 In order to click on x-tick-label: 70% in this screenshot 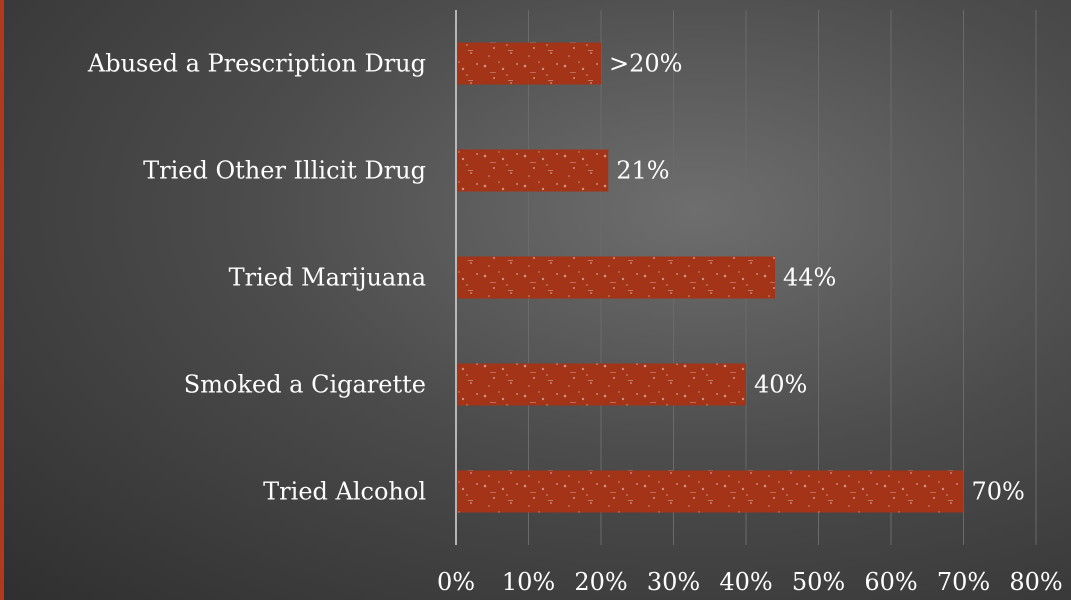, I will do `click(963, 582)`.